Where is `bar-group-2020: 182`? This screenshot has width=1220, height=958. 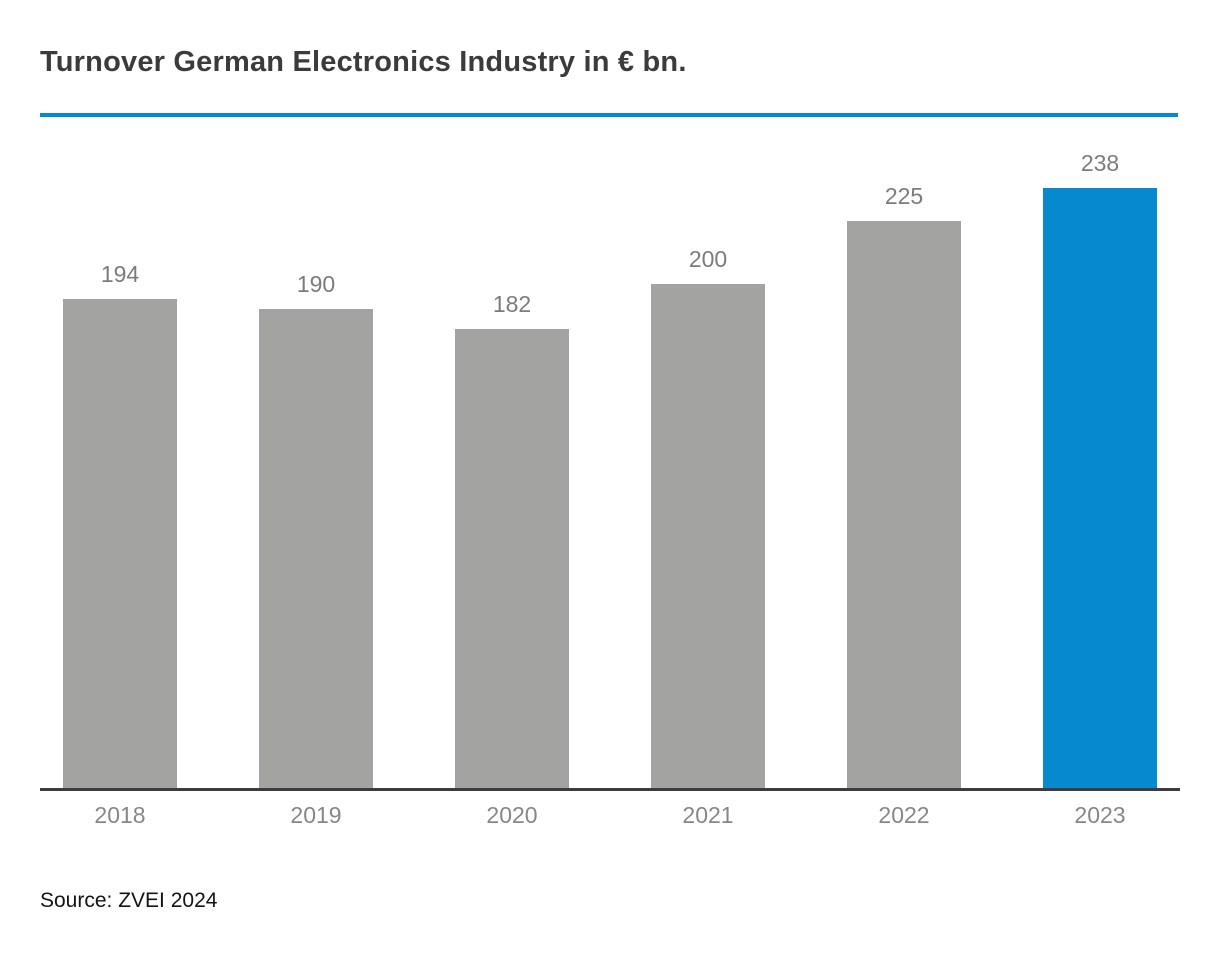 bar-group-2020: 182 is located at coordinates (512, 540).